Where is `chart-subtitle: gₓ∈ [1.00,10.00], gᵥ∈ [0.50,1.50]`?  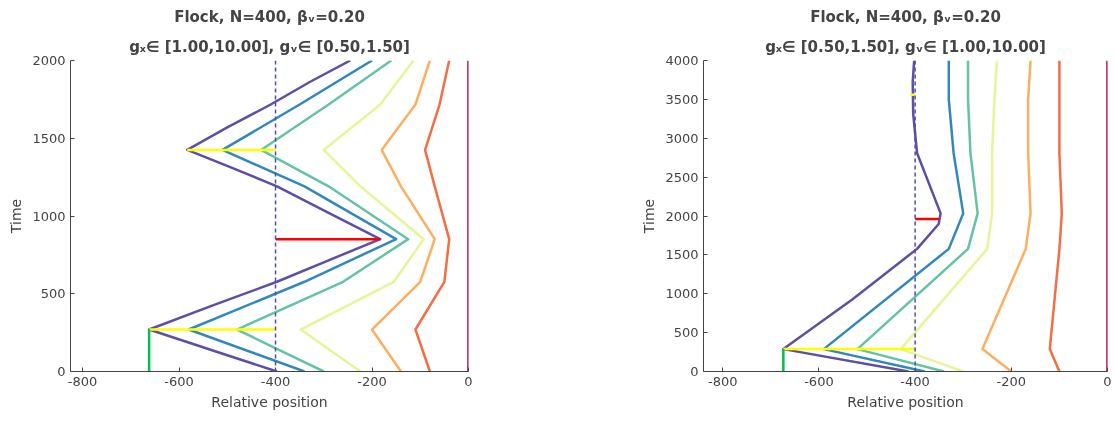
chart-subtitle: gₓ∈ [1.00,10.00], gᵥ∈ [0.50,1.50] is located at coordinates (269, 46).